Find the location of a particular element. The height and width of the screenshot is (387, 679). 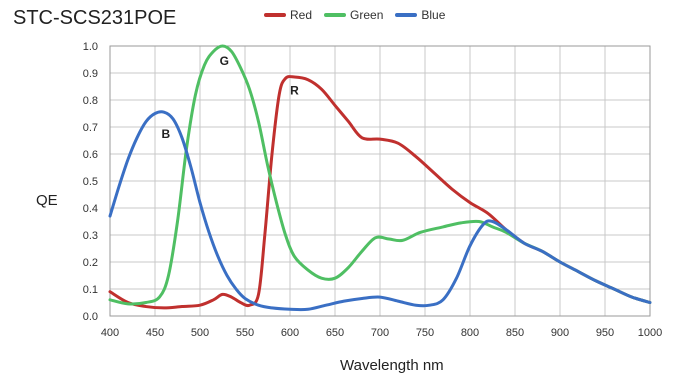

series-marker-blue: B is located at coordinates (165, 134).